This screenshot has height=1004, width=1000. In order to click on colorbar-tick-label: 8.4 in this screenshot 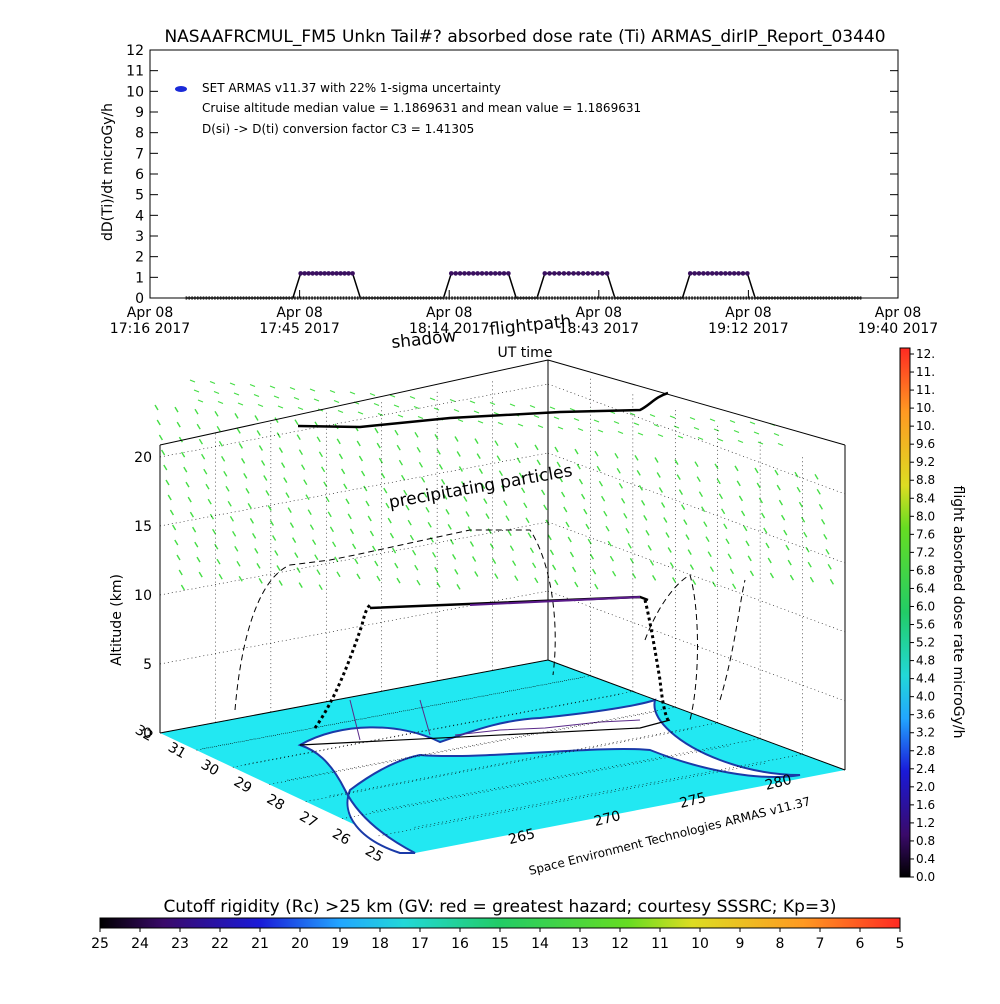, I will do `click(925, 498)`.